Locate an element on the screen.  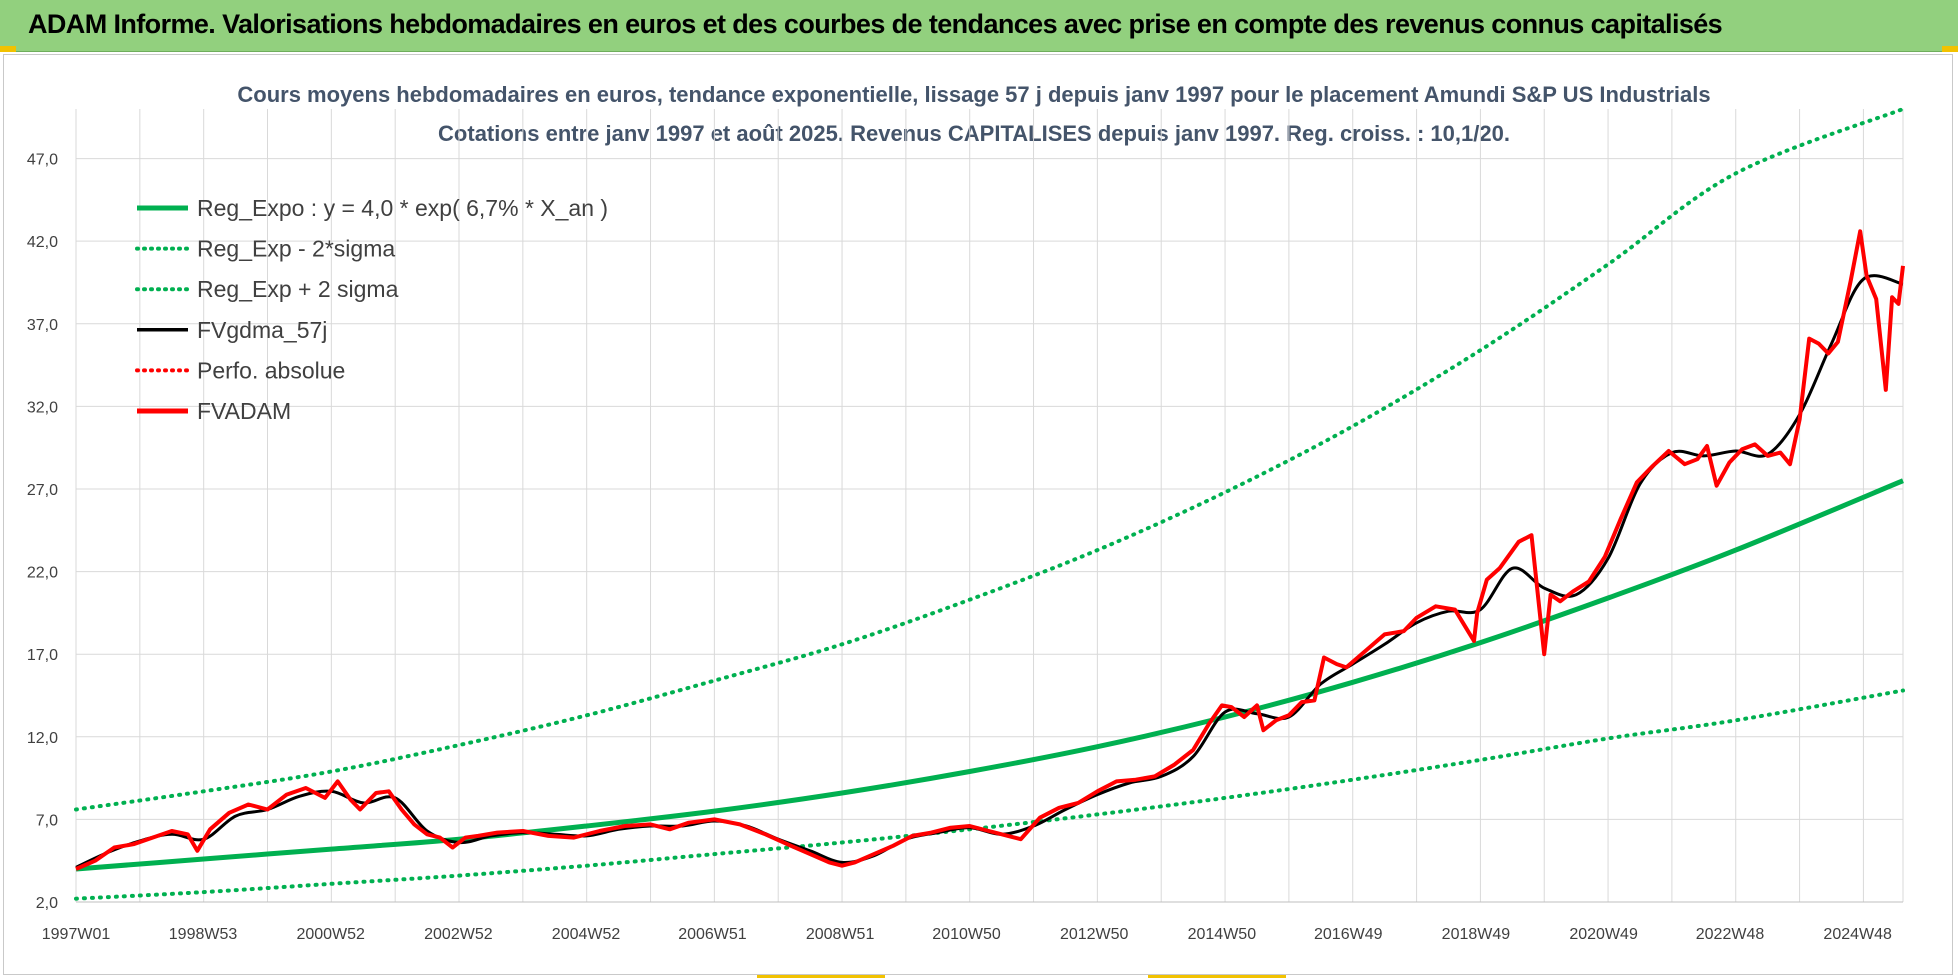
x-tick-label: 2014W50 is located at coordinates (1222, 934).